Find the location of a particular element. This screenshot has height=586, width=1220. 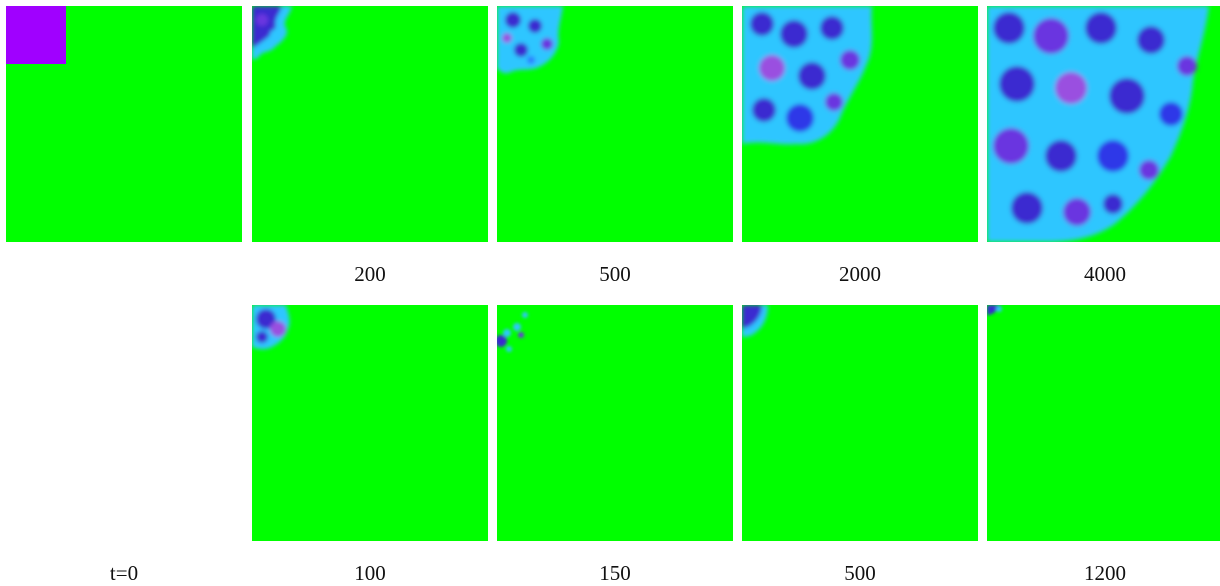

panel-top-2000-image is located at coordinates (860, 124).